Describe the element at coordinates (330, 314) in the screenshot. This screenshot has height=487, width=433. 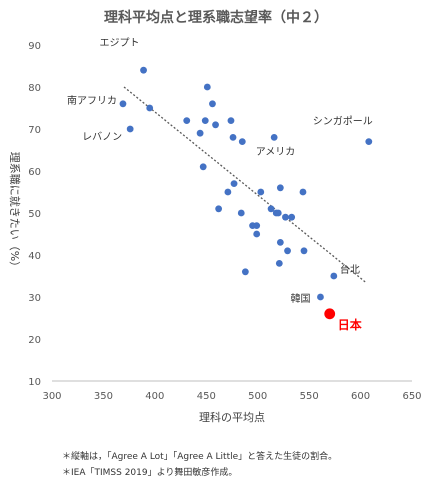
I see `data-point-japan` at that location.